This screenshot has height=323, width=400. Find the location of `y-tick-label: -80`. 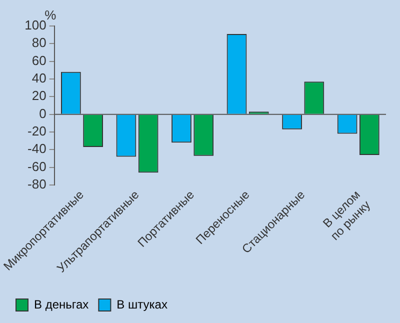

y-tick-label: -80 is located at coordinates (37, 184).